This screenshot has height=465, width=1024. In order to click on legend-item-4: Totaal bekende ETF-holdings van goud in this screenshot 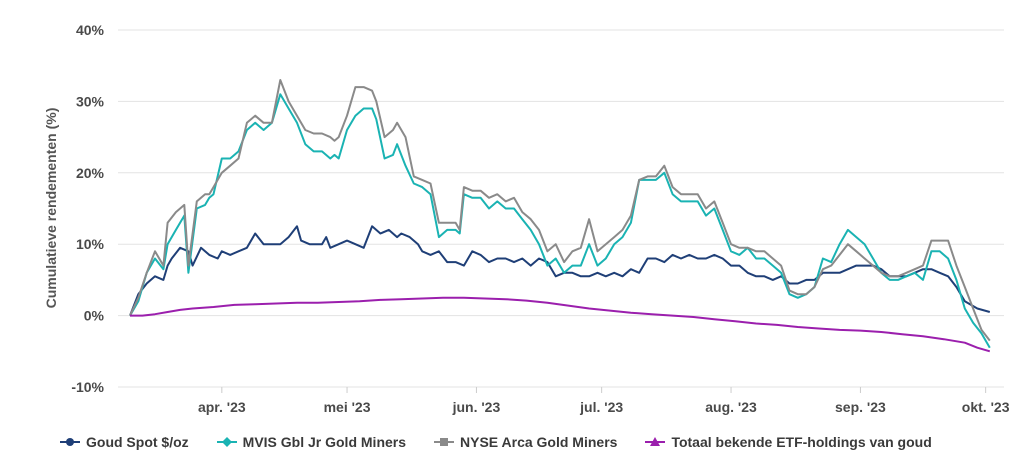, I will do `click(788, 442)`.